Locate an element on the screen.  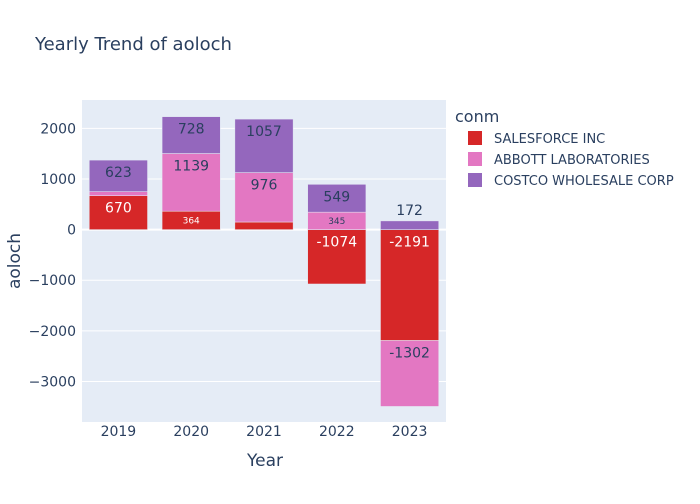
data-label: -2191 is located at coordinates (409, 243).